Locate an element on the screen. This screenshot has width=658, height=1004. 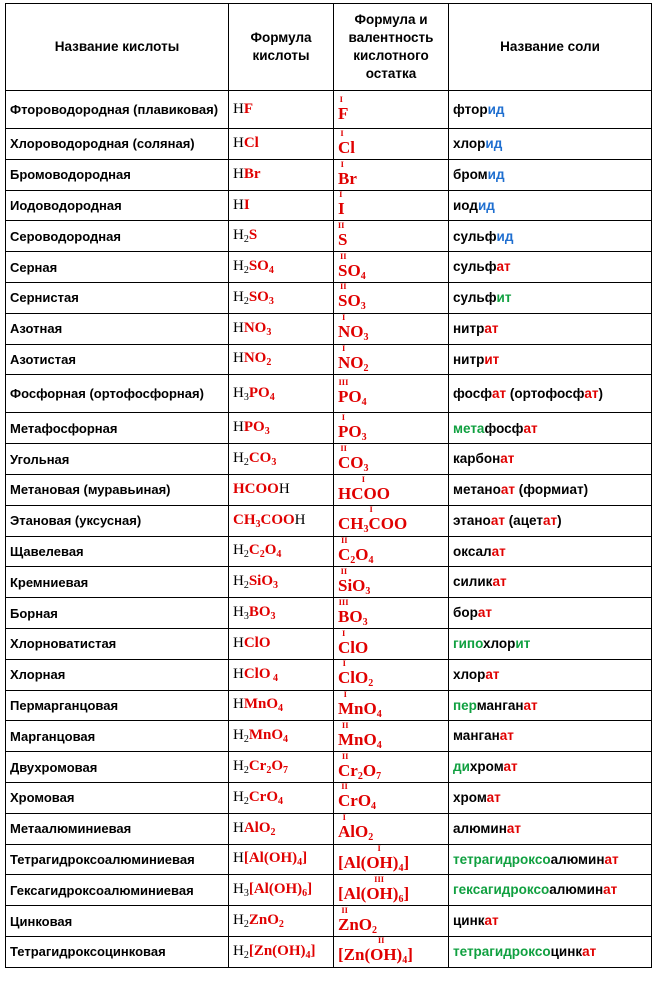
residue-cell: [Al(OH)4] I is located at coordinates (391, 859).